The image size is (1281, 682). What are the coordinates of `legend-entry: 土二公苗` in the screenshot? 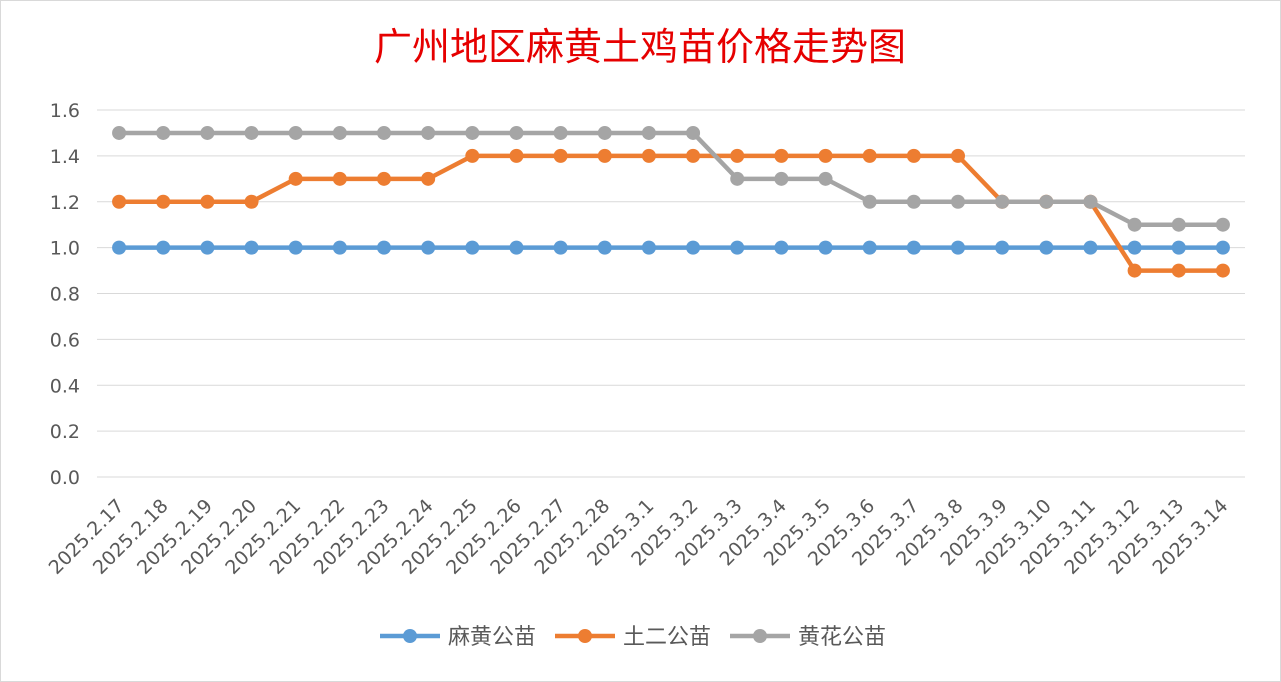 It's located at (633, 637).